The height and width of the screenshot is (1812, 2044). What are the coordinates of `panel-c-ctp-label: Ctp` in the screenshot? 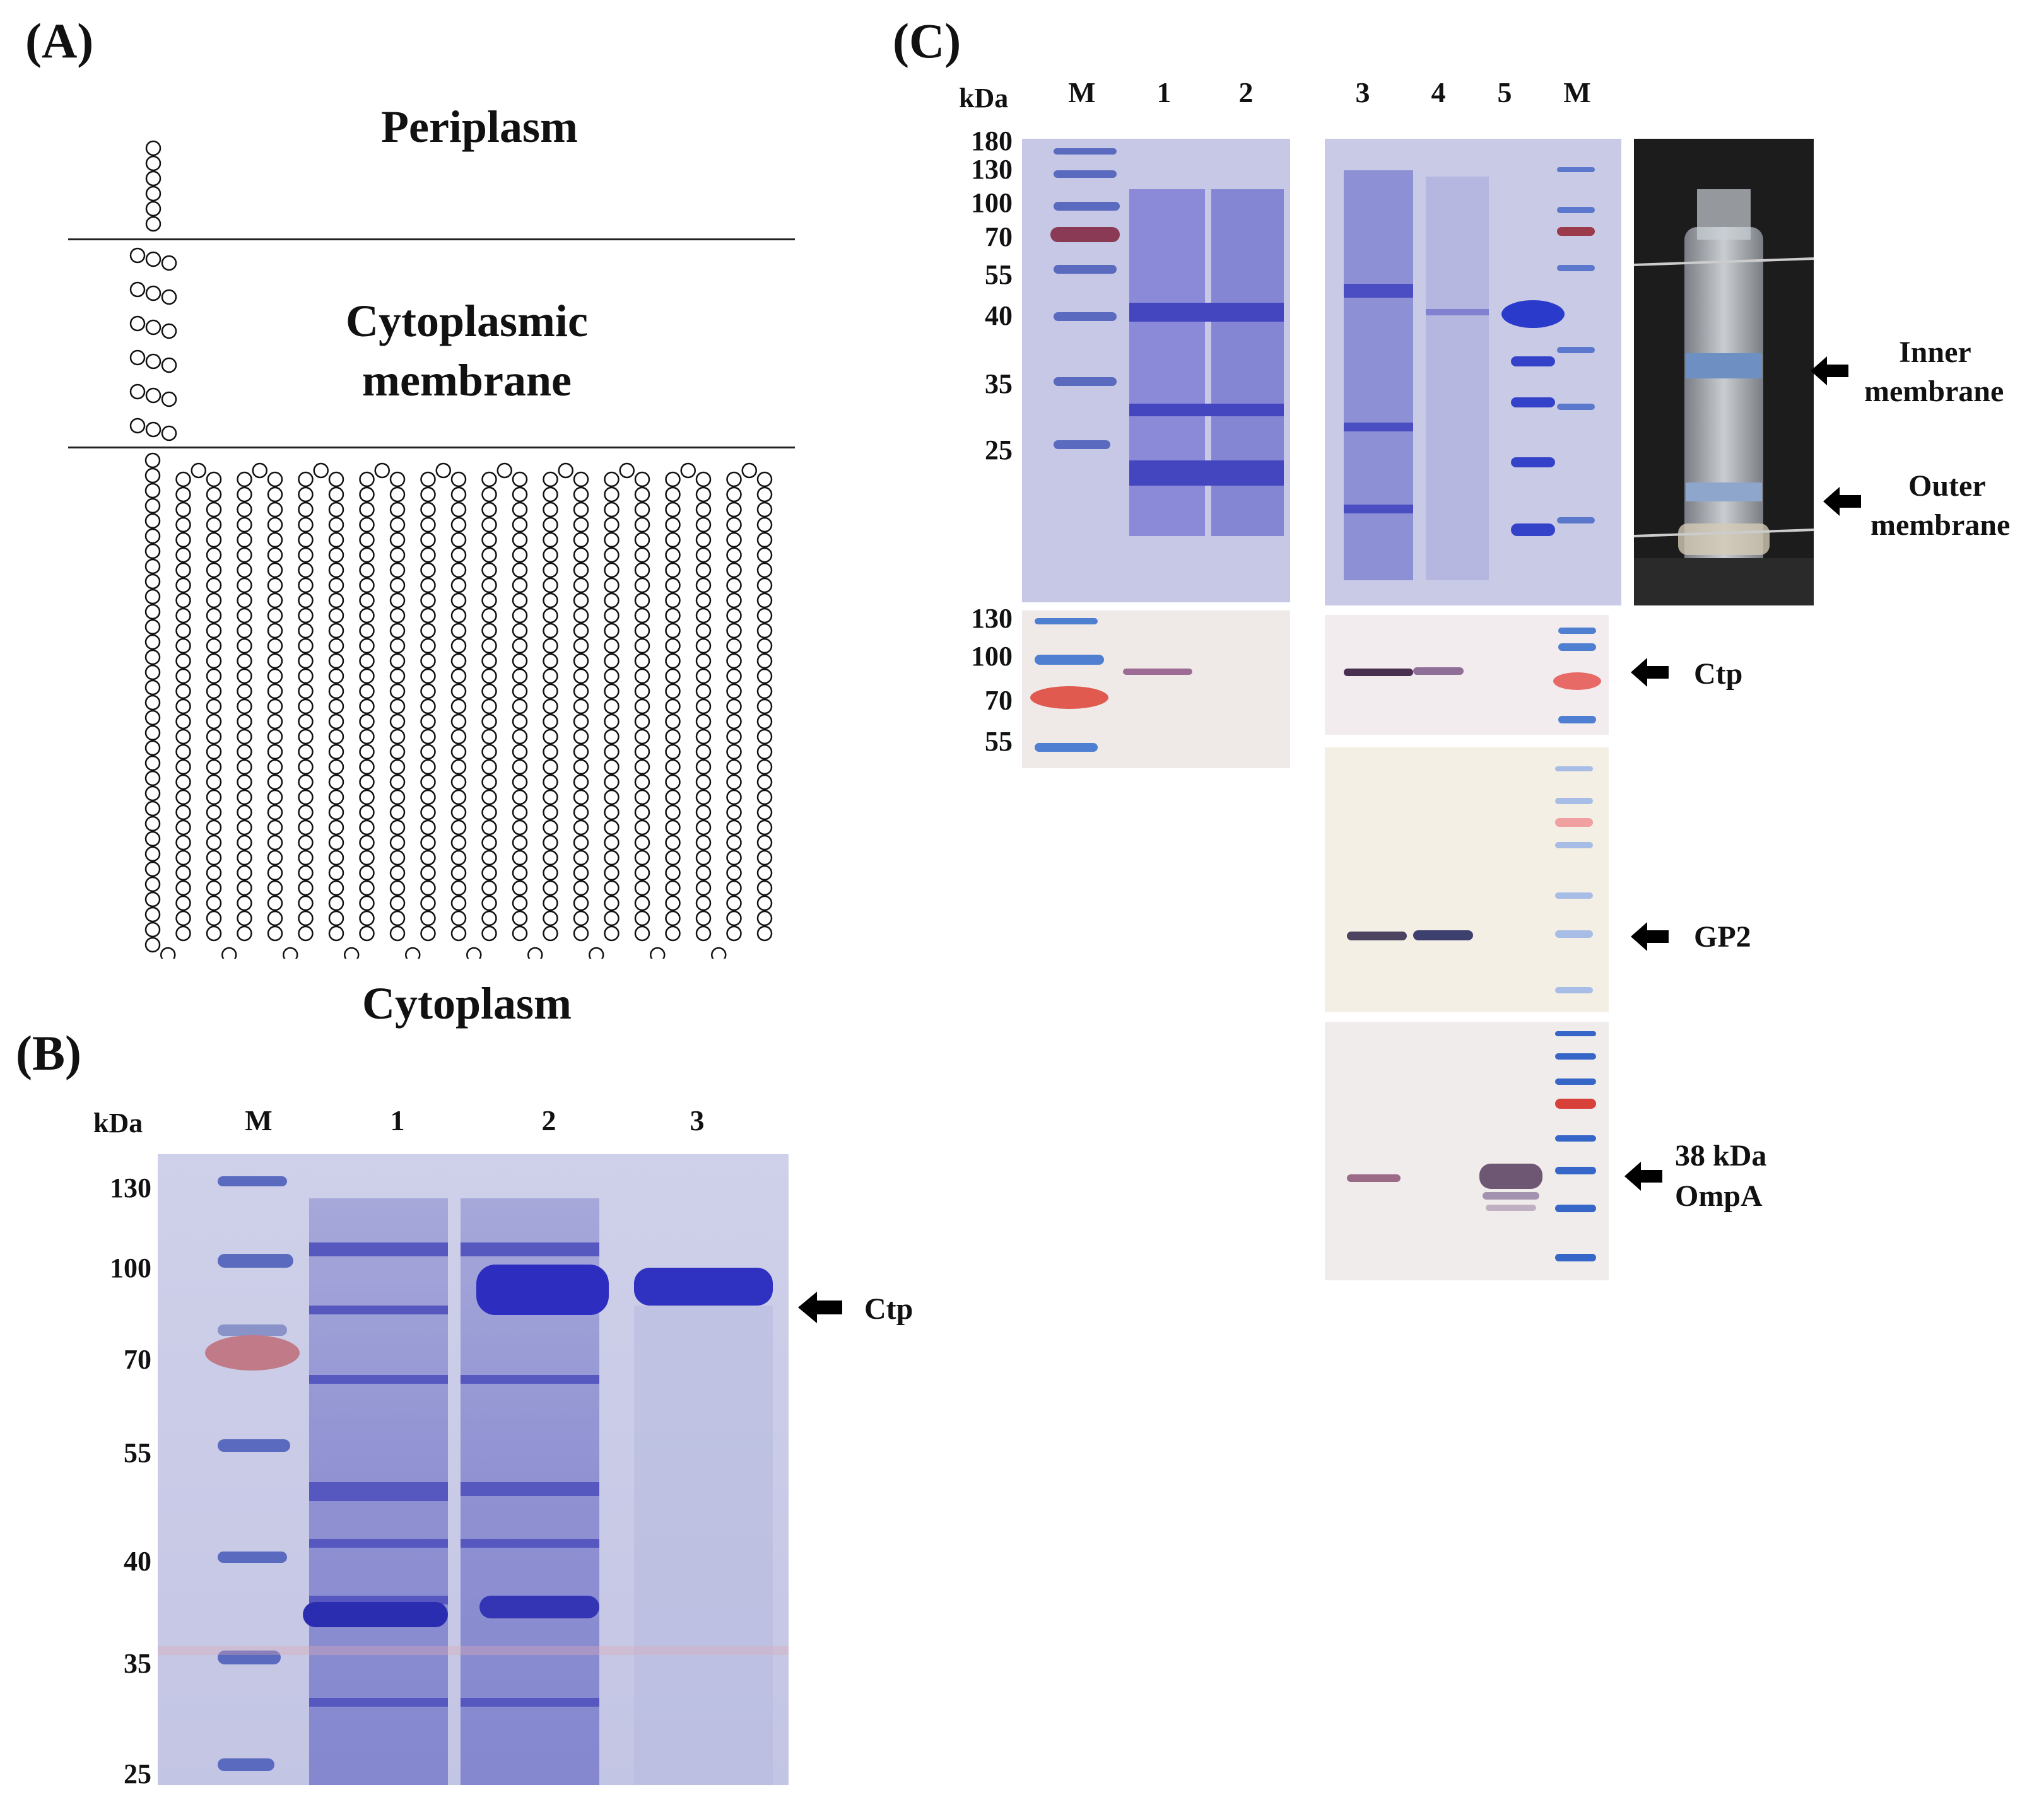 It's located at (1718, 674).